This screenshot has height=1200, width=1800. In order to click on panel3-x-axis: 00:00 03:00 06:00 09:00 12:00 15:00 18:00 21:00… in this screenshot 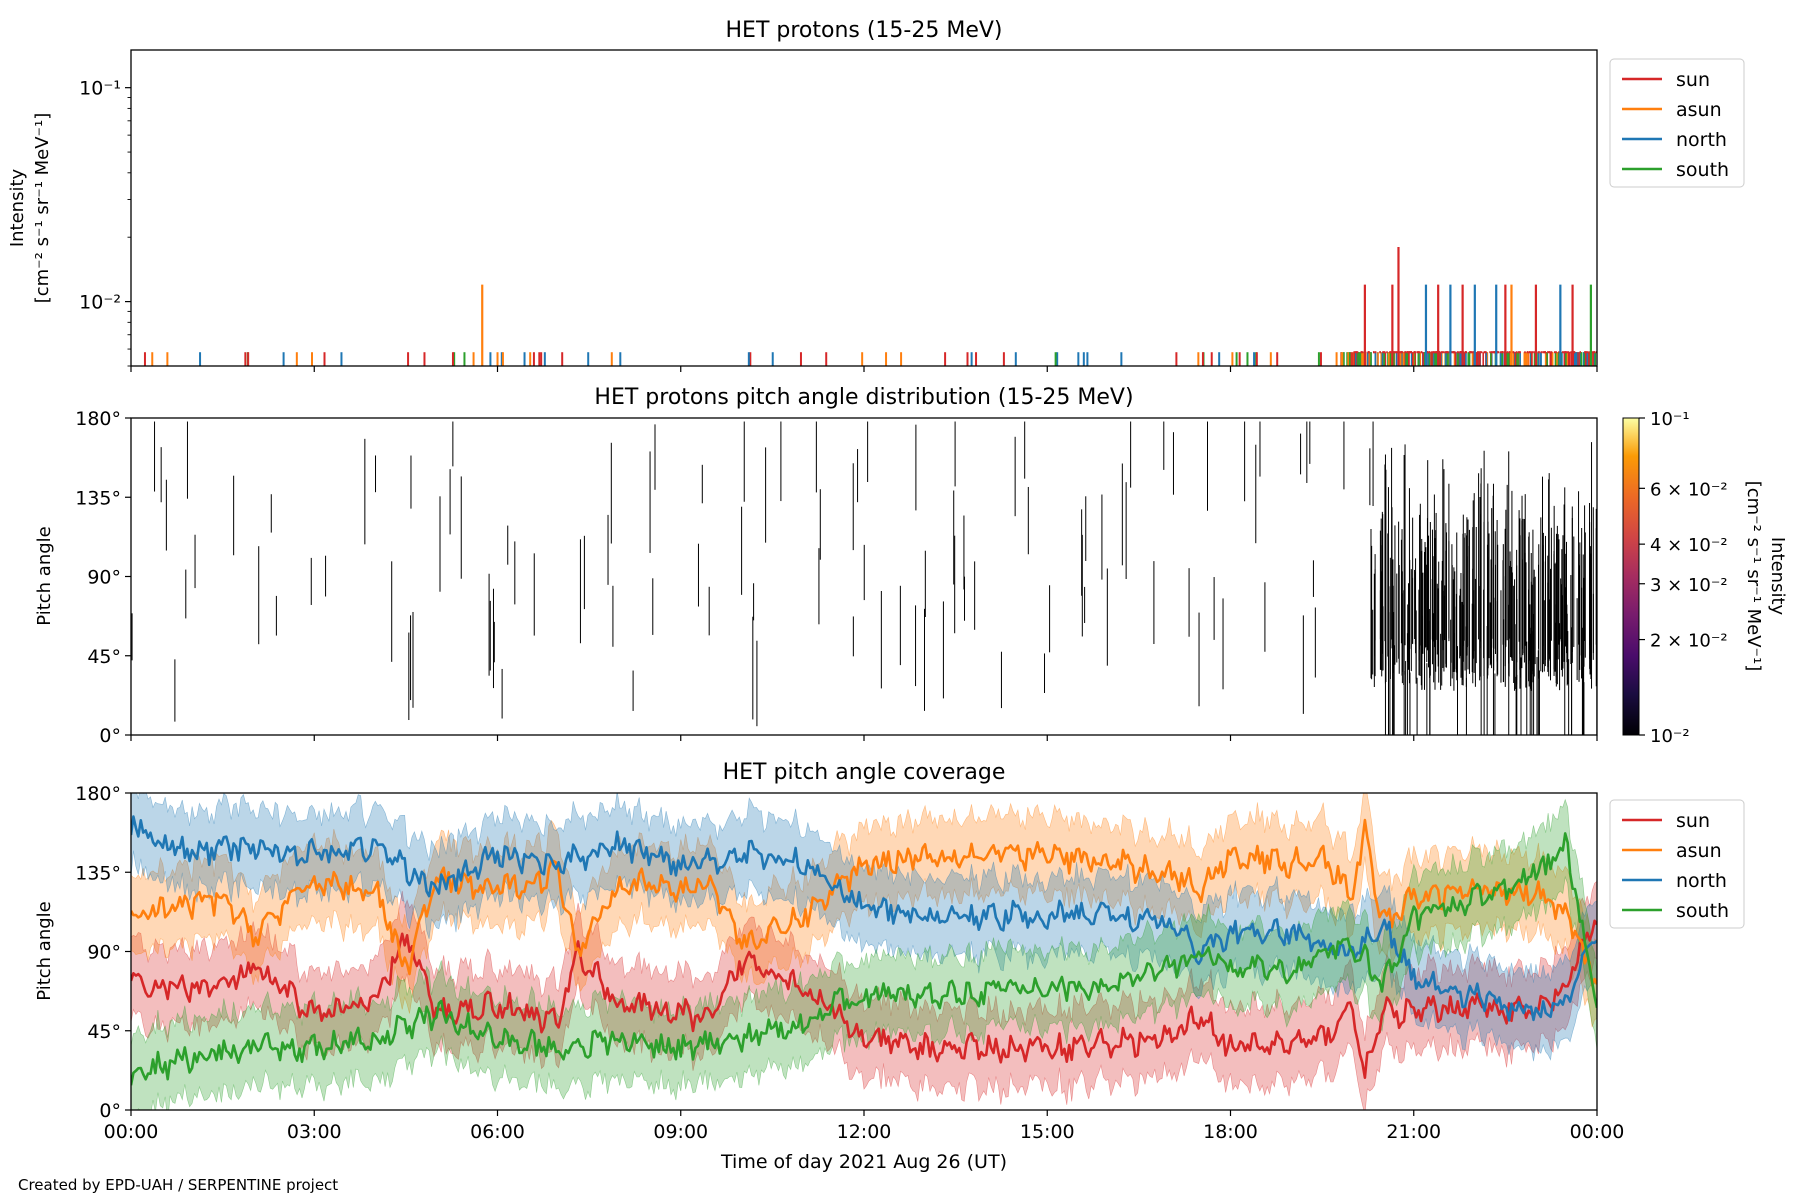, I will do `click(864, 1126)`.